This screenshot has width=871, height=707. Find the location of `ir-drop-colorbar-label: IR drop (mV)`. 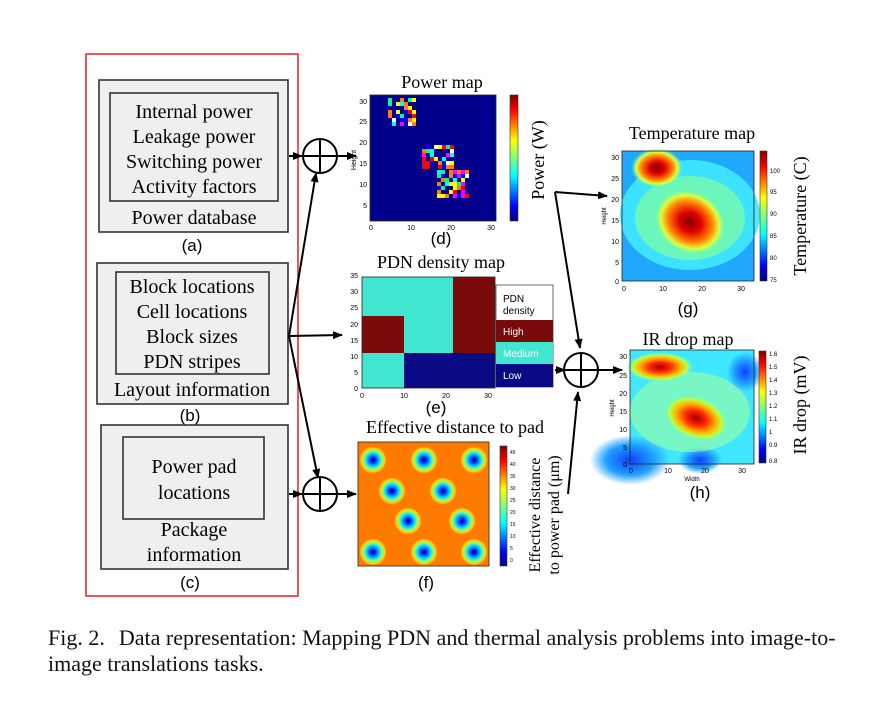

ir-drop-colorbar-label: IR drop (mV) is located at coordinates (800, 405).